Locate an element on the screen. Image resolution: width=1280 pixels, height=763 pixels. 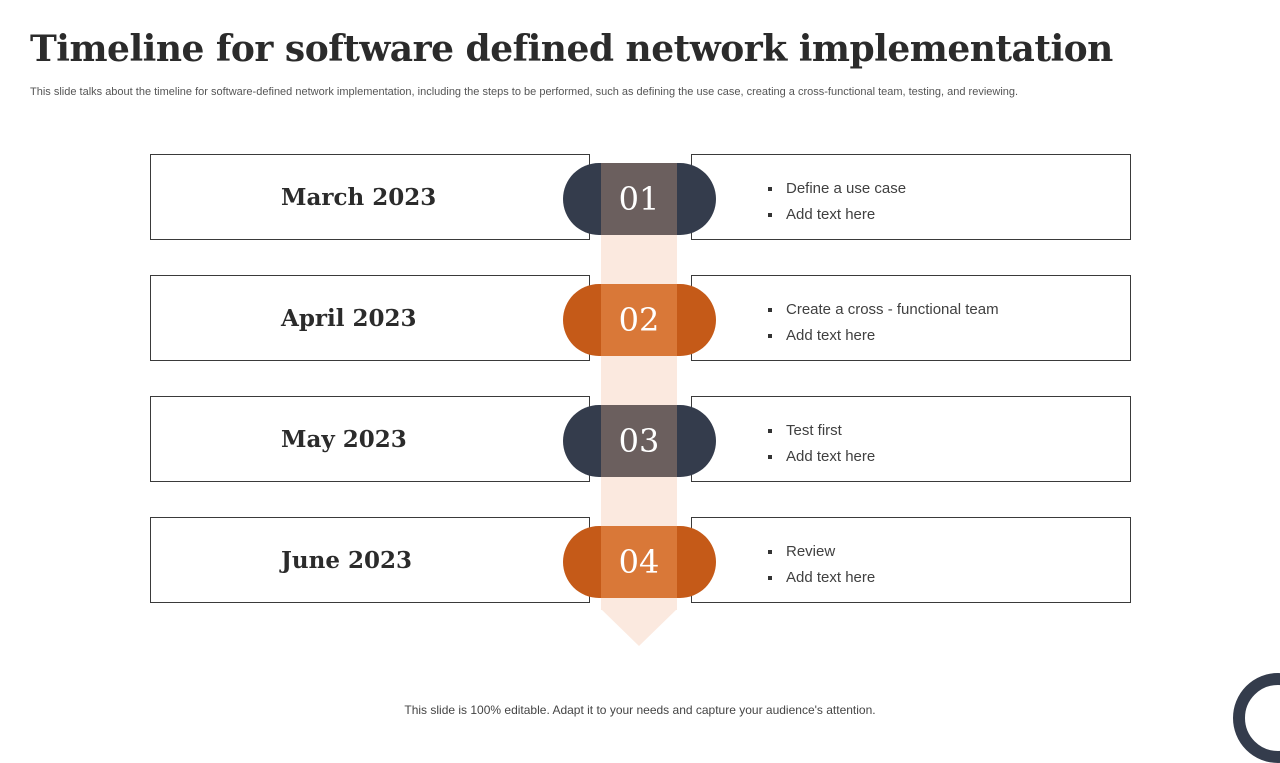
detail-box-4: Review Add text here is located at coordinates (911, 560).